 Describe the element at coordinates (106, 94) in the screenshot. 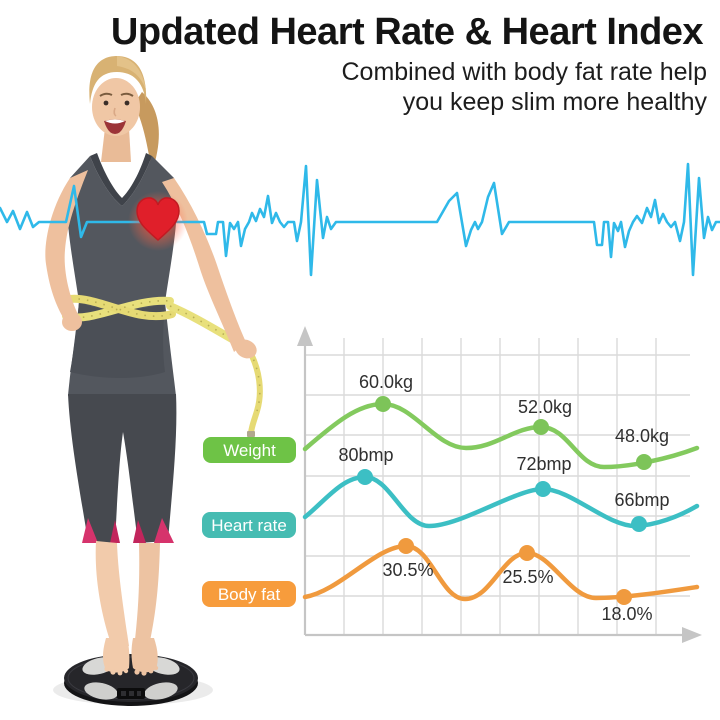

I see `left-brow` at that location.